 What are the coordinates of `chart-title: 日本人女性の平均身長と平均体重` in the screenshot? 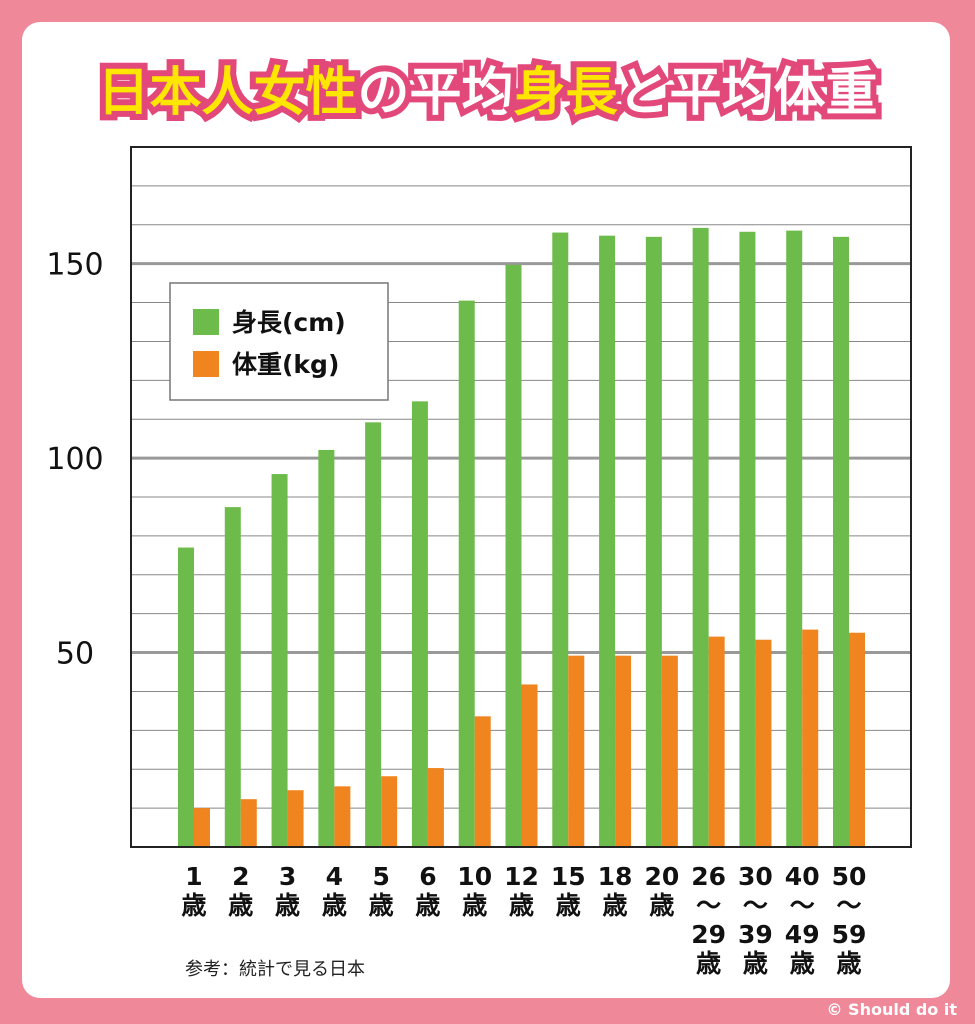 It's located at (487, 89).